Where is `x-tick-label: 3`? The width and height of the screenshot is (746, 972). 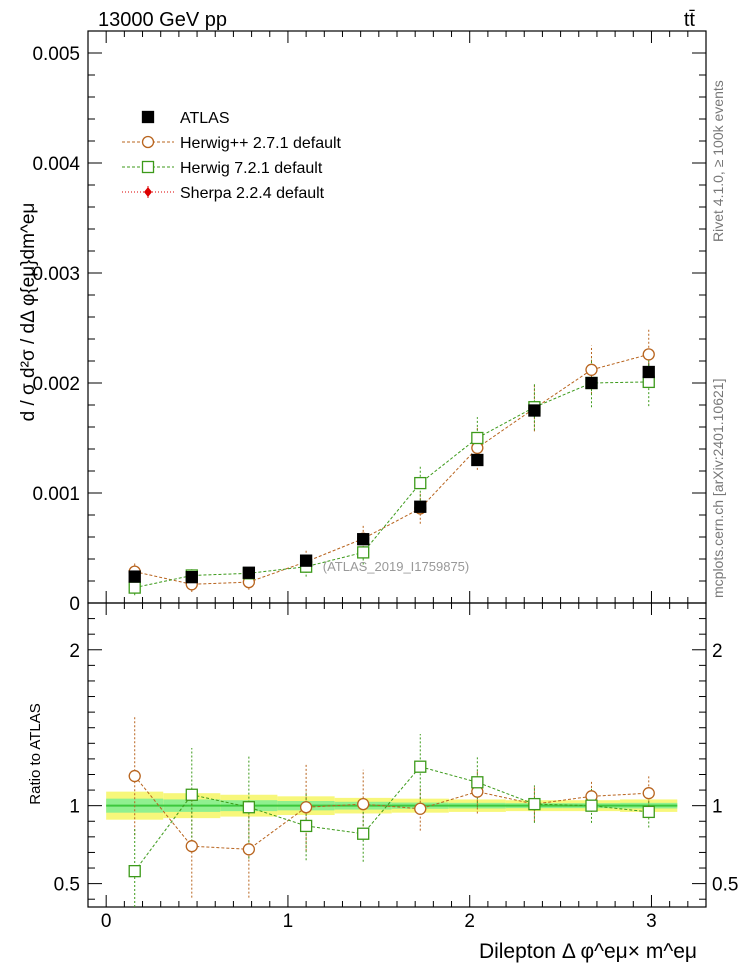
x-tick-label: 3 is located at coordinates (651, 921).